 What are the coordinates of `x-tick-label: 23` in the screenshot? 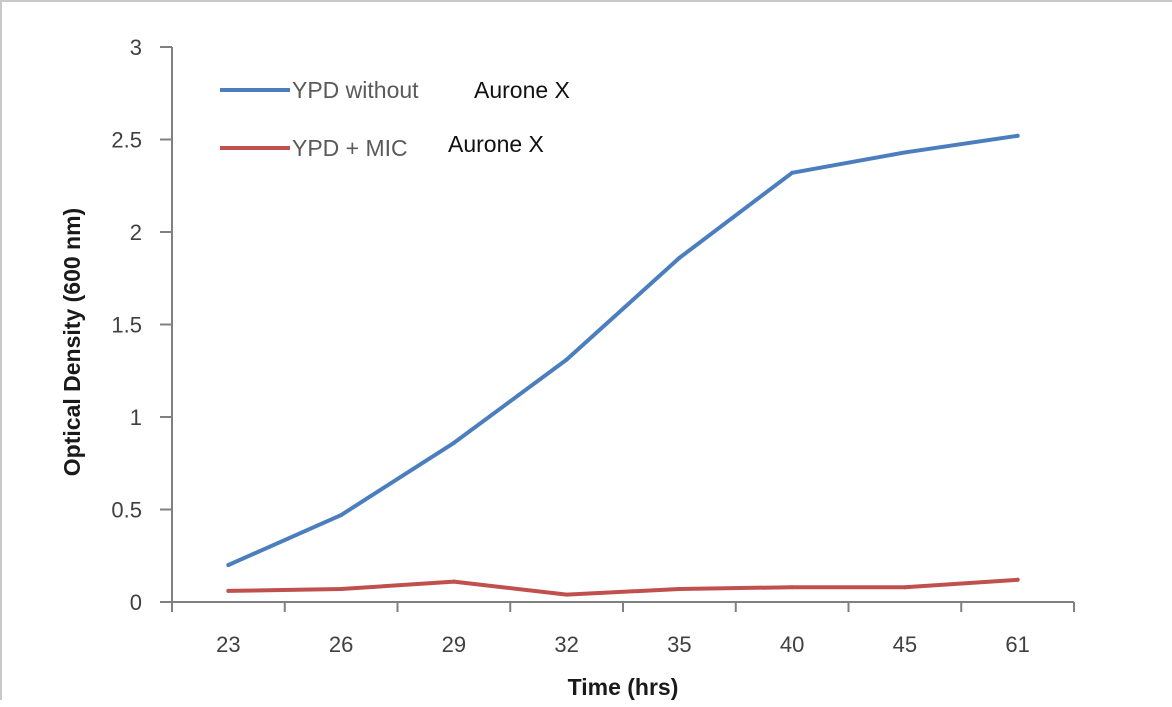 It's located at (228, 644).